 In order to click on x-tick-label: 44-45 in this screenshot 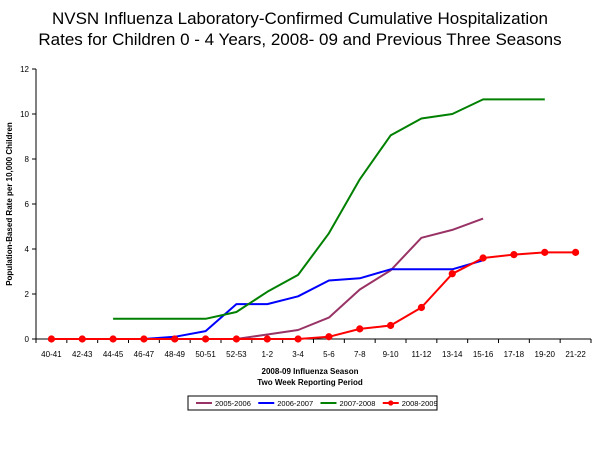, I will do `click(113, 354)`.